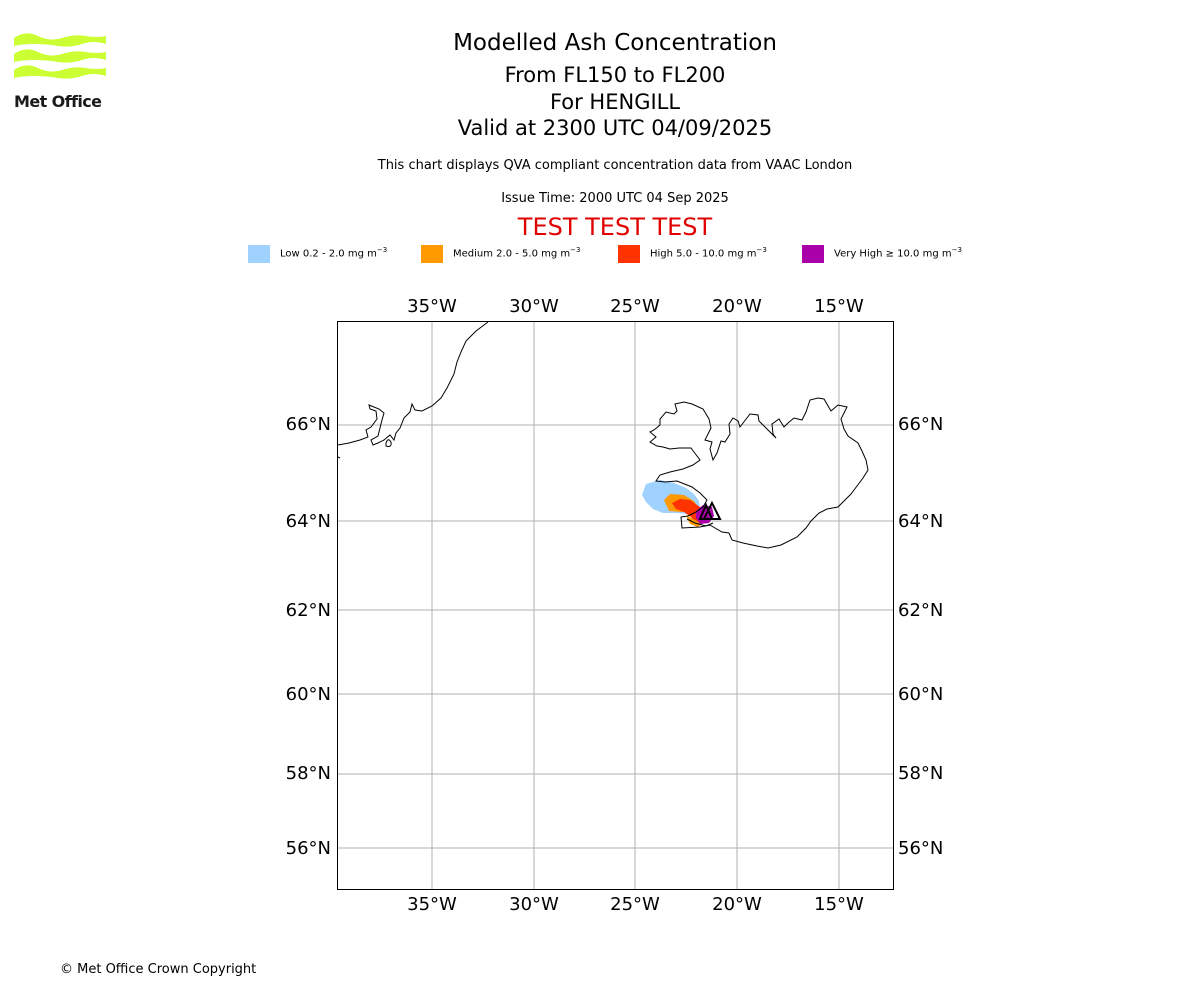 The image size is (1200, 1000). Describe the element at coordinates (615, 128) in the screenshot. I see `valid-time: Valid at 2300 UTC 04/09/2025` at that location.